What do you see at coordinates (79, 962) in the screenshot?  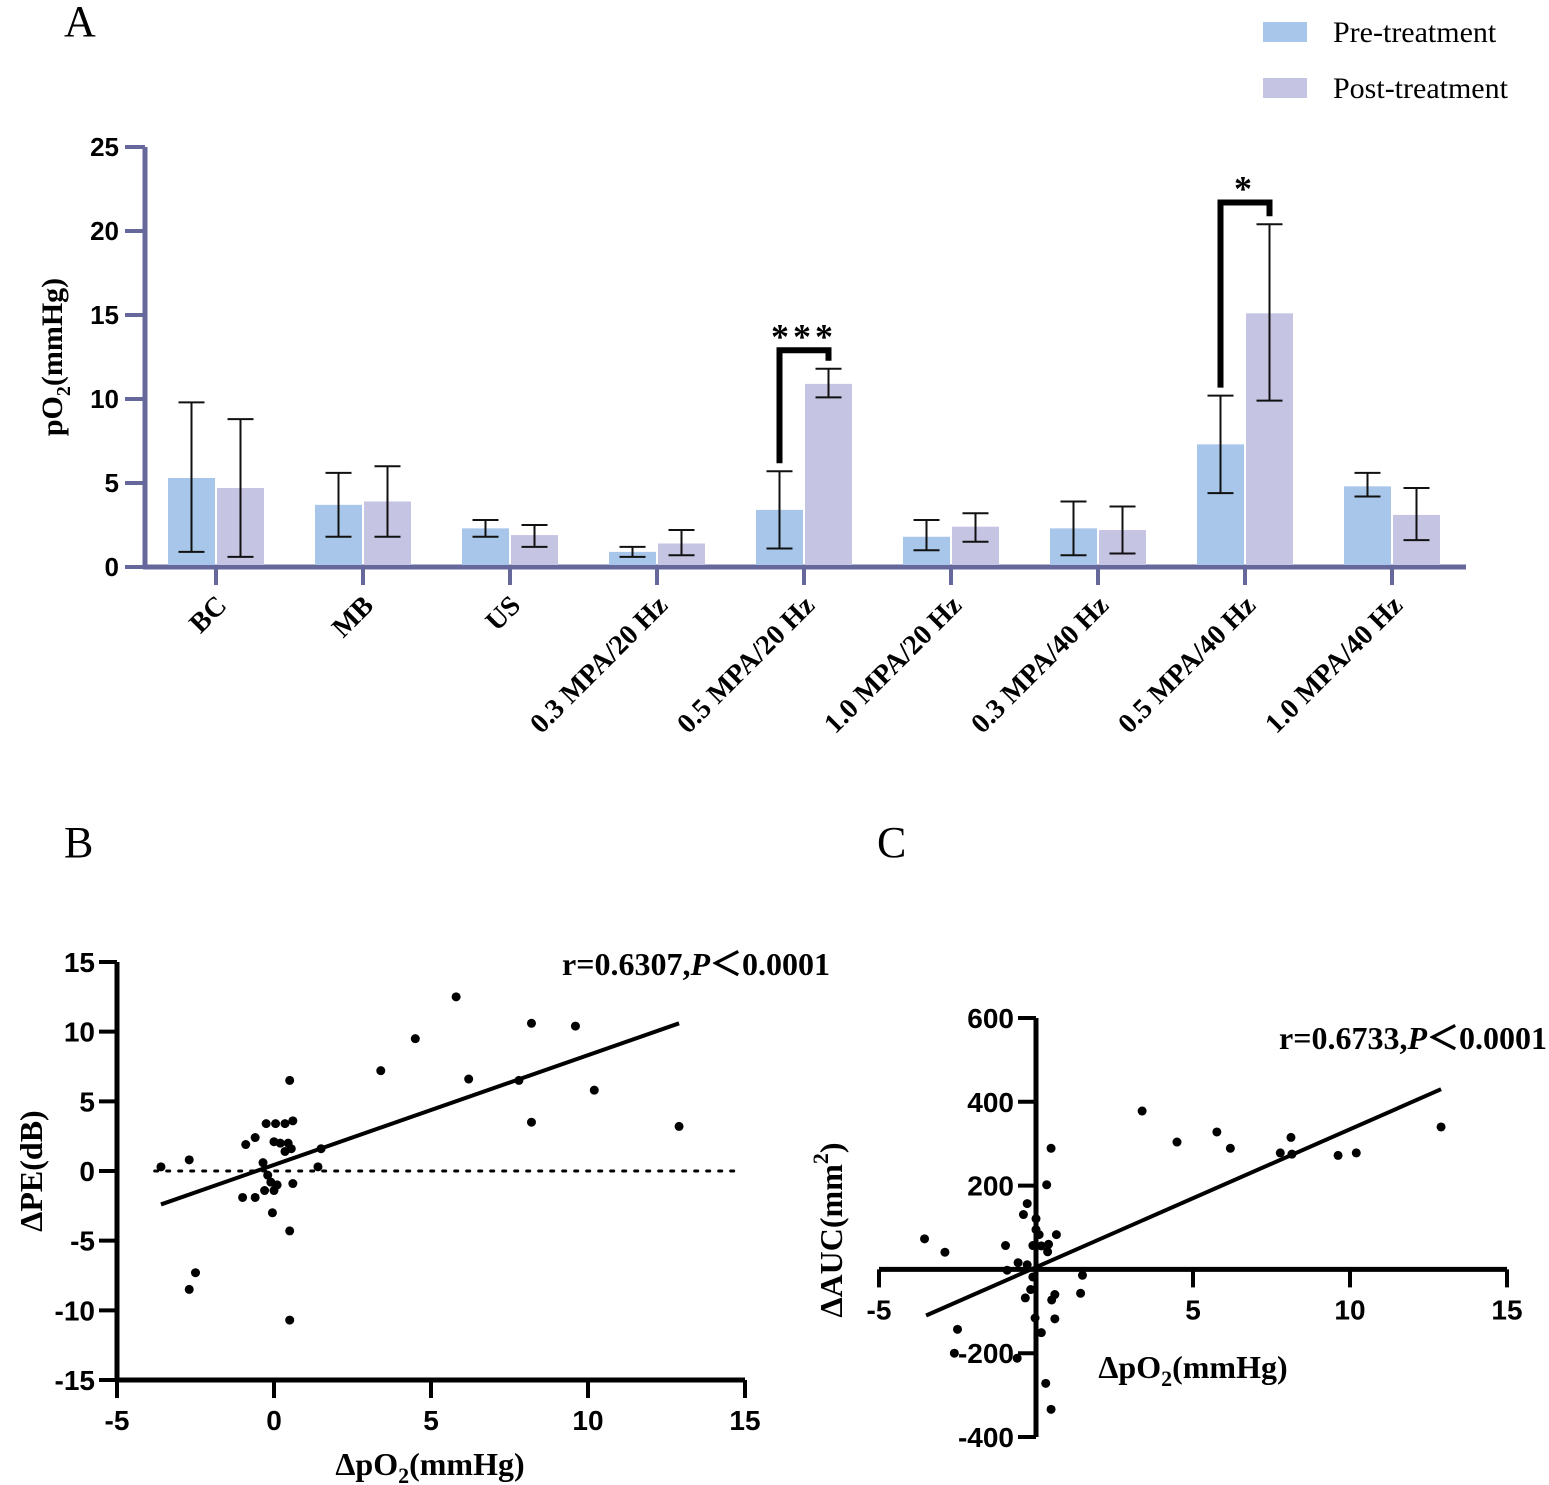 I see `y-tick-label: 15` at bounding box center [79, 962].